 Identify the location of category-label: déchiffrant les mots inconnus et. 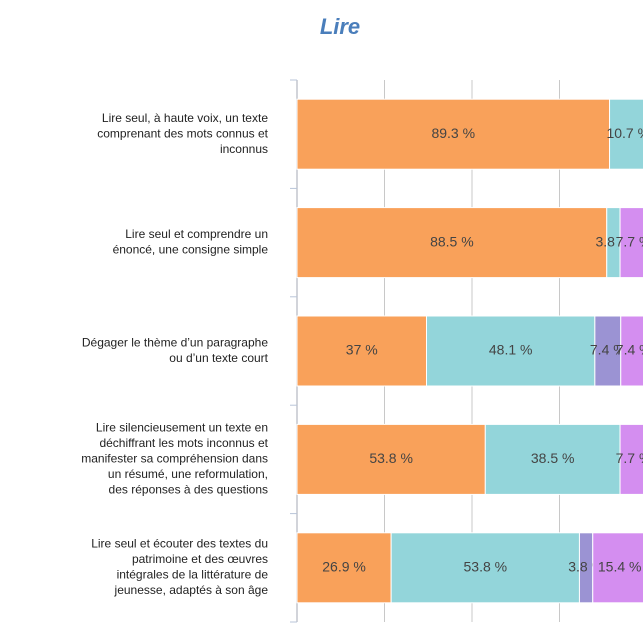
(183, 443).